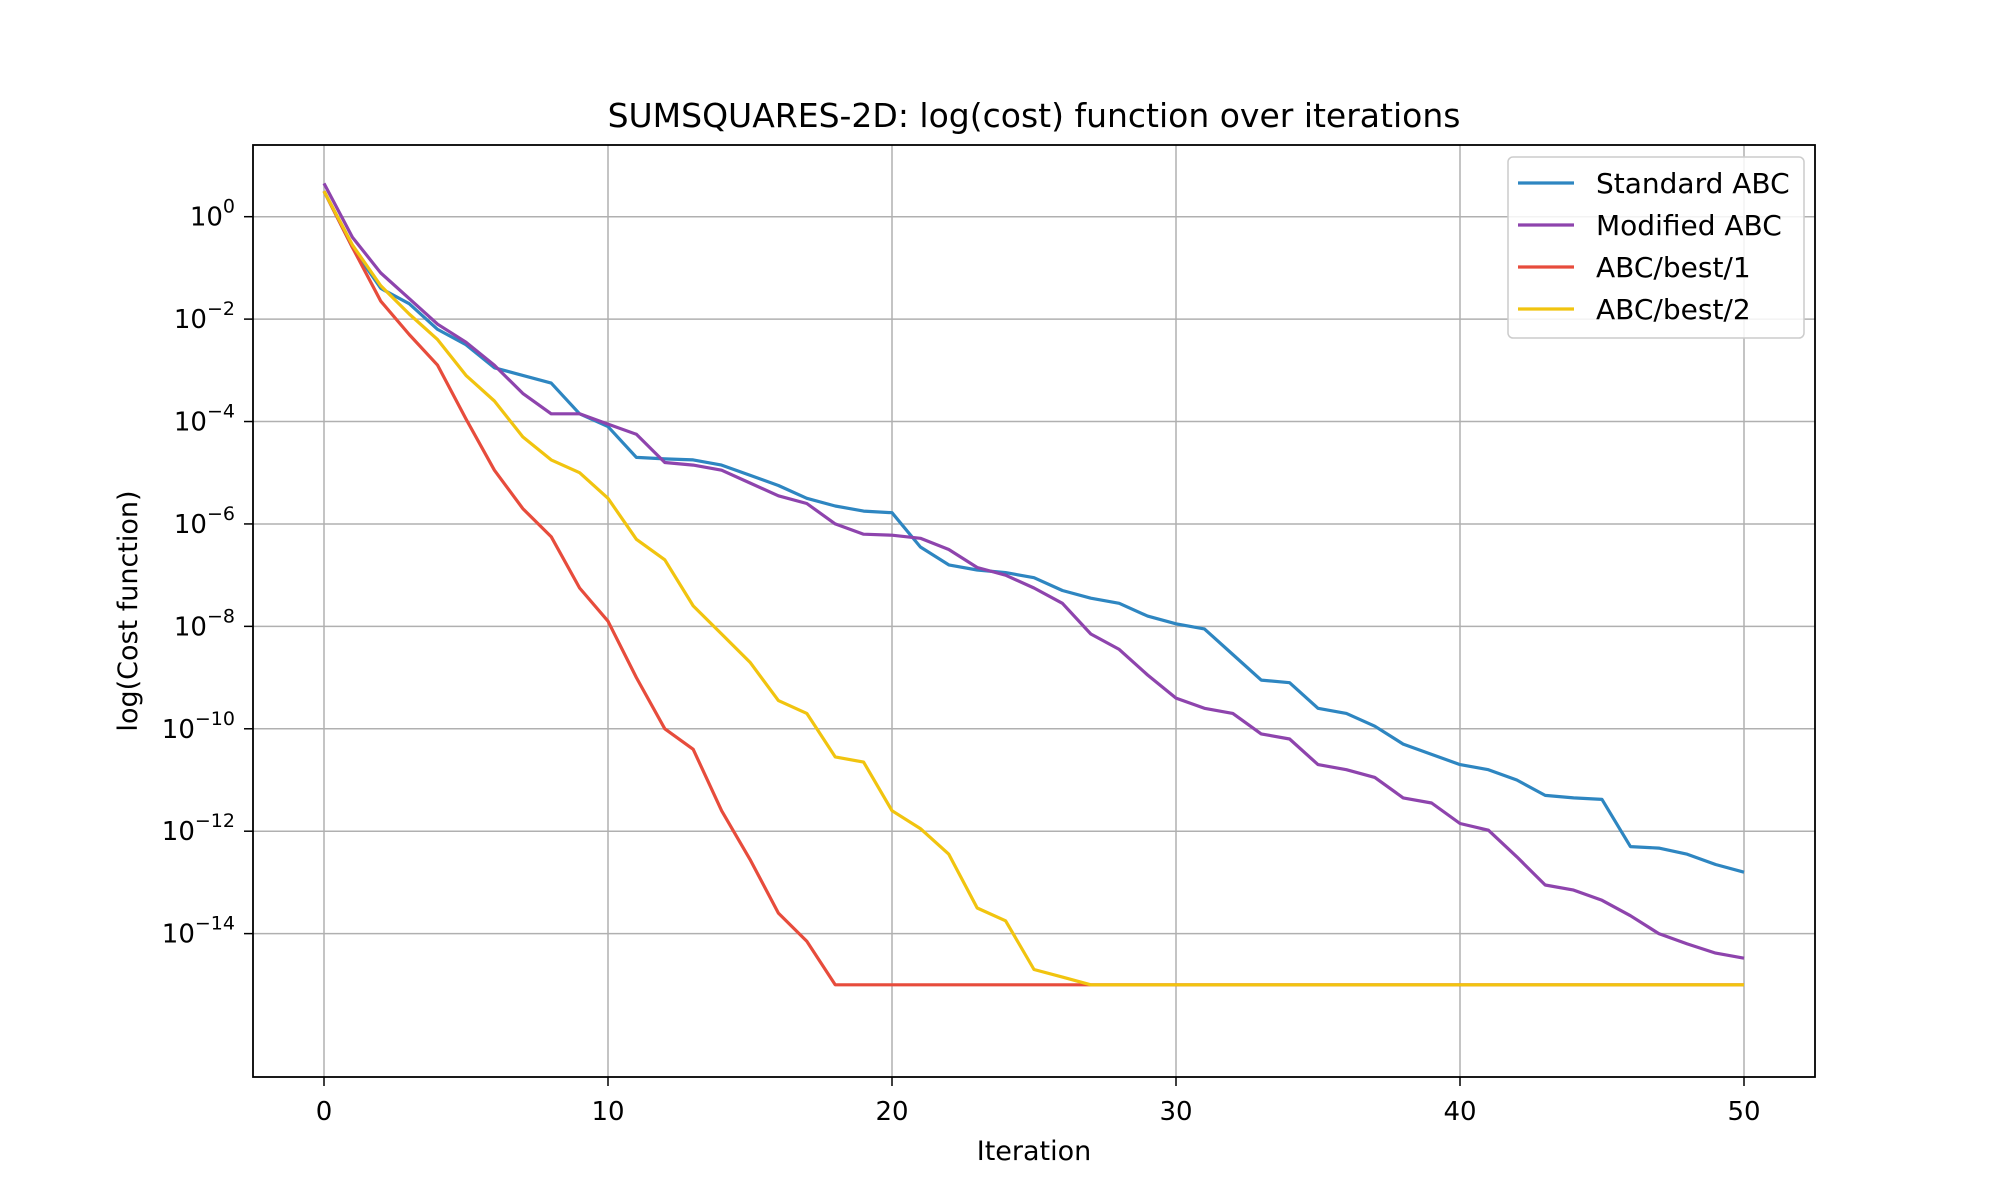  I want to click on y-tick-label: 10⁰, so click(212, 214).